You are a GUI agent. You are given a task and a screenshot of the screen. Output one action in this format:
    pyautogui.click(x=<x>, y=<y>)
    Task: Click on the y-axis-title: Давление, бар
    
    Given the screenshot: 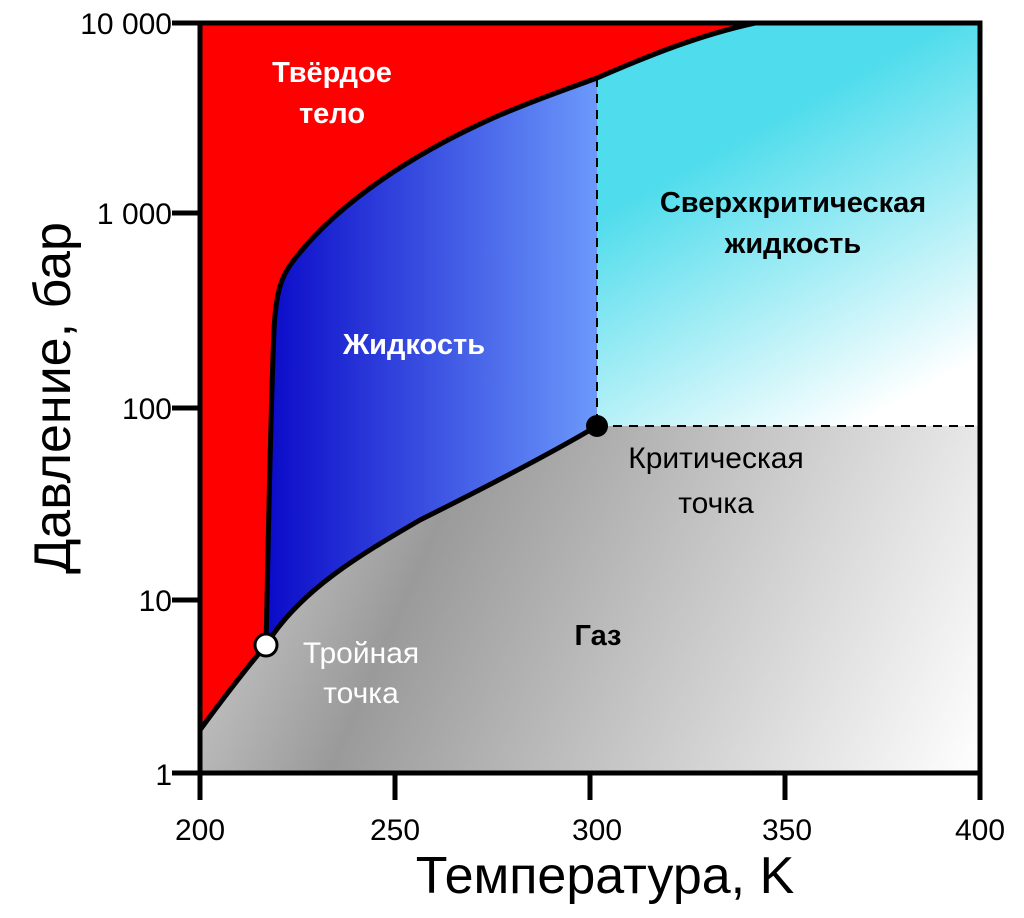 What is the action you would take?
    pyautogui.click(x=53, y=398)
    